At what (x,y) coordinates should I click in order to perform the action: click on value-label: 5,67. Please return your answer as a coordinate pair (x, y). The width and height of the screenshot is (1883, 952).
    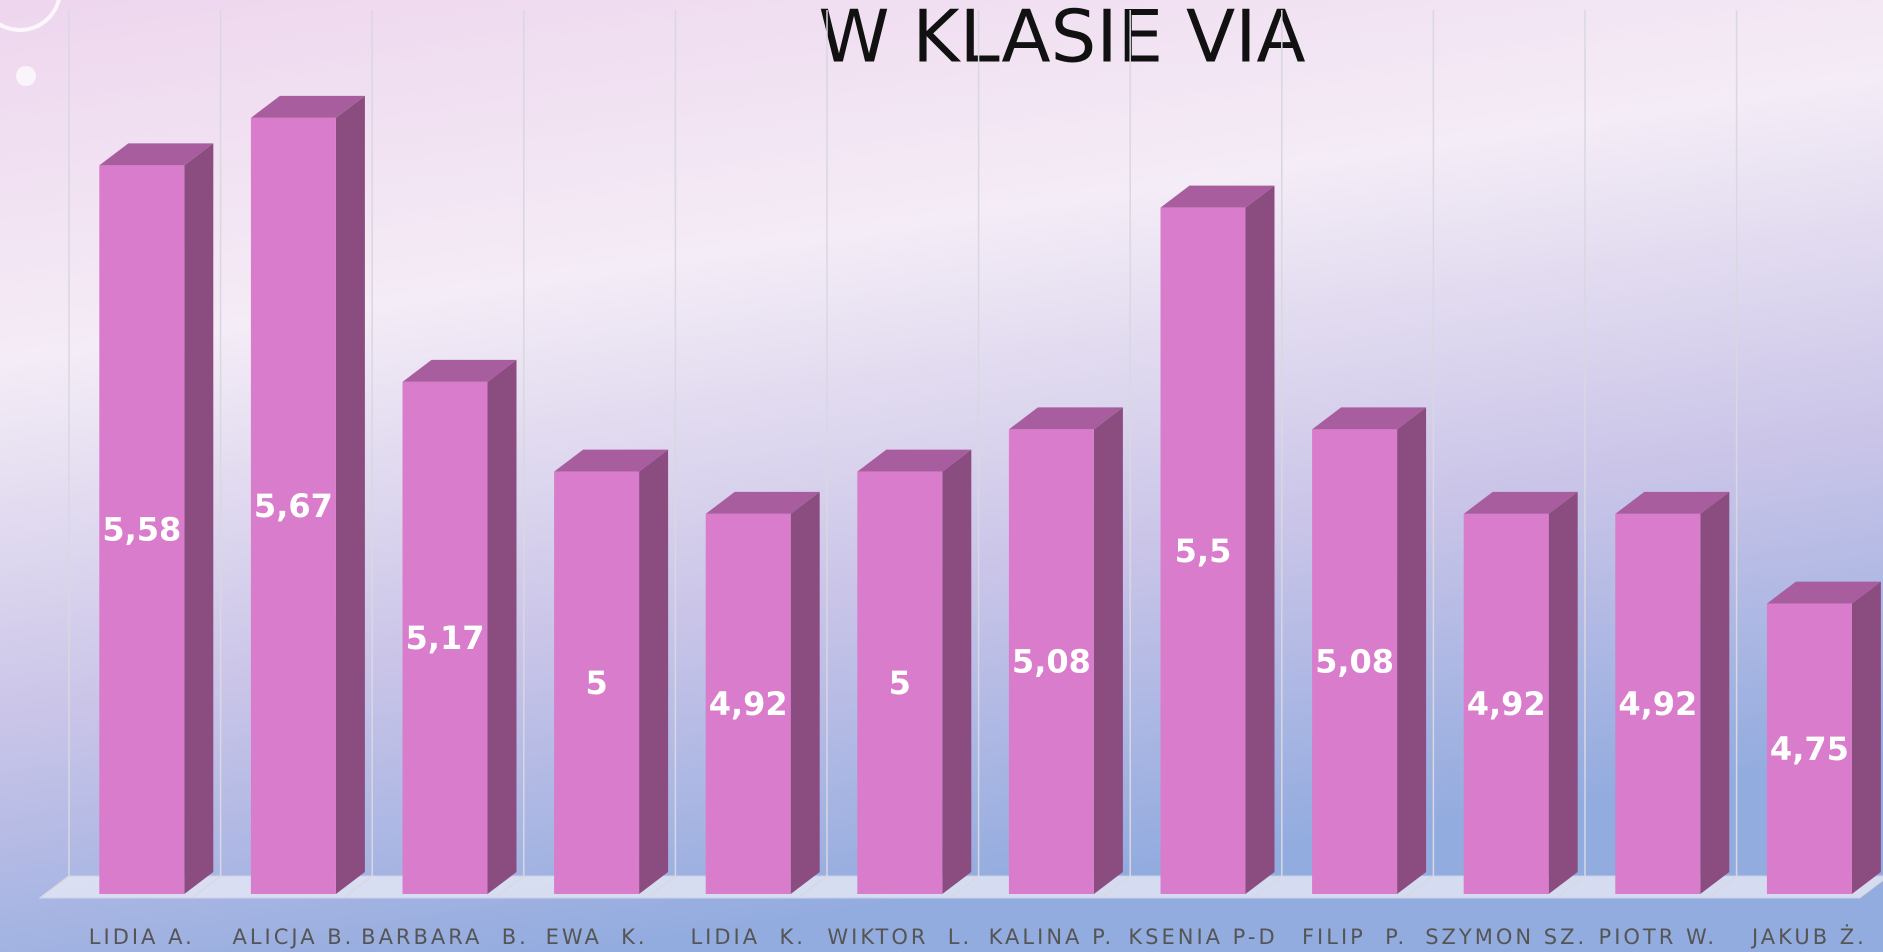
    Looking at the image, I should click on (293, 506).